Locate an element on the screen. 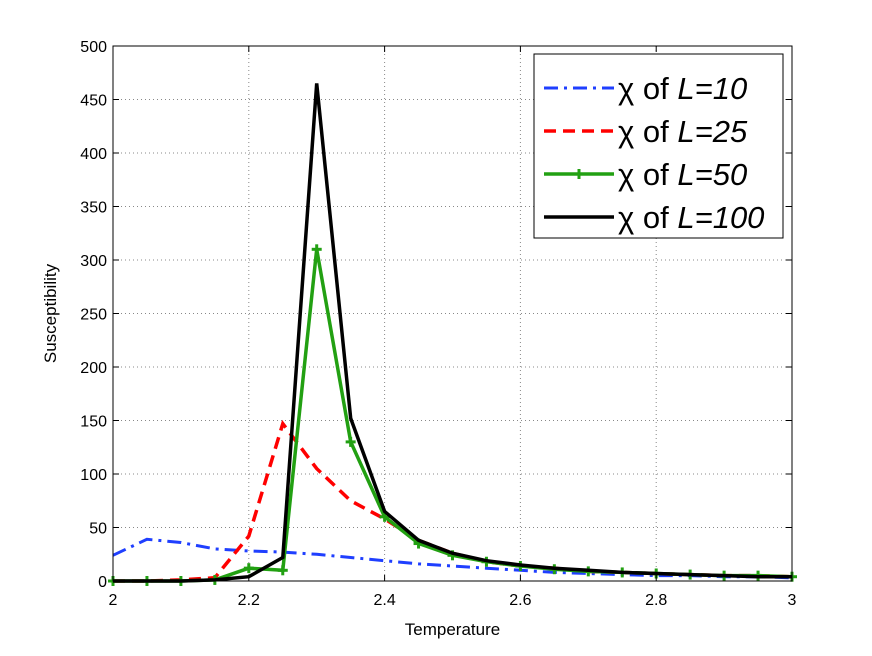 The image size is (872, 656). legend-entry-0: χ of L=10 is located at coordinates (645, 88).